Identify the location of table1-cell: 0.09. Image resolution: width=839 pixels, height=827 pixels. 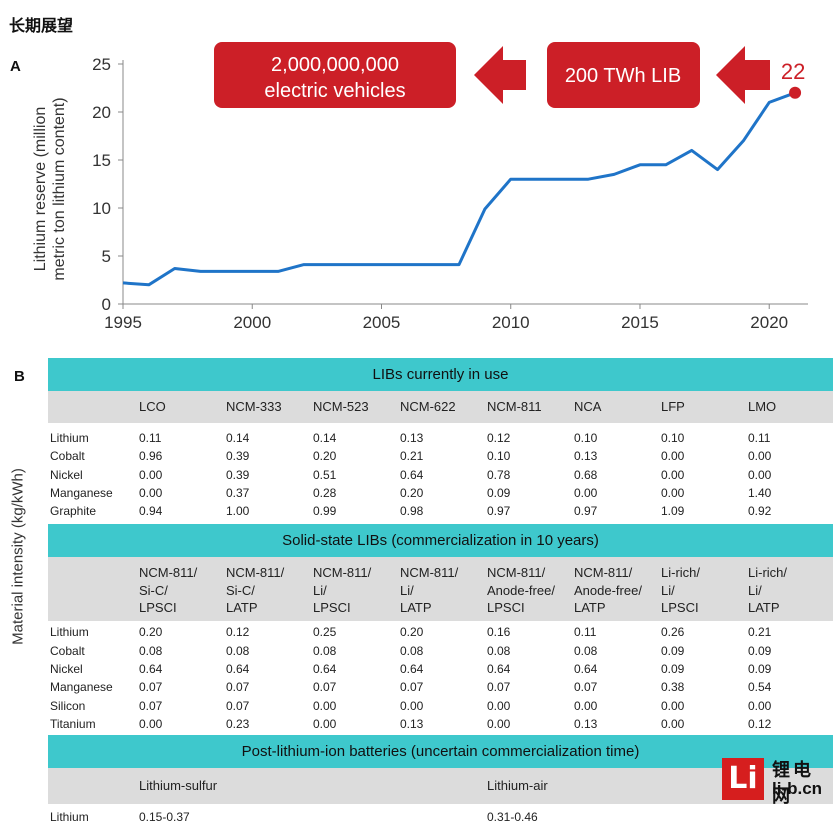
(527, 493).